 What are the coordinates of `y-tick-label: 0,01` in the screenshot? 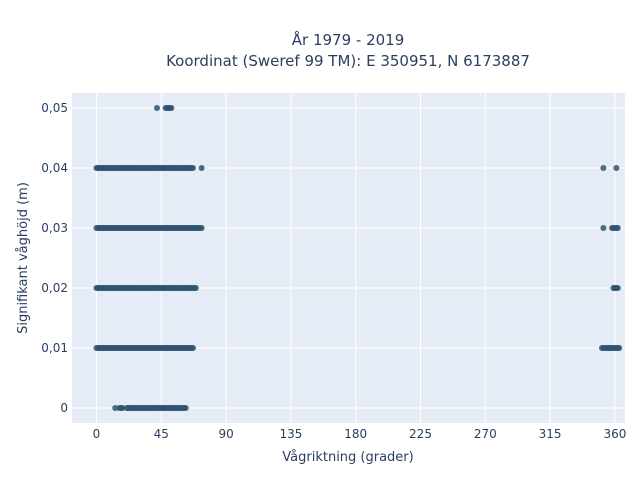 It's located at (54, 348).